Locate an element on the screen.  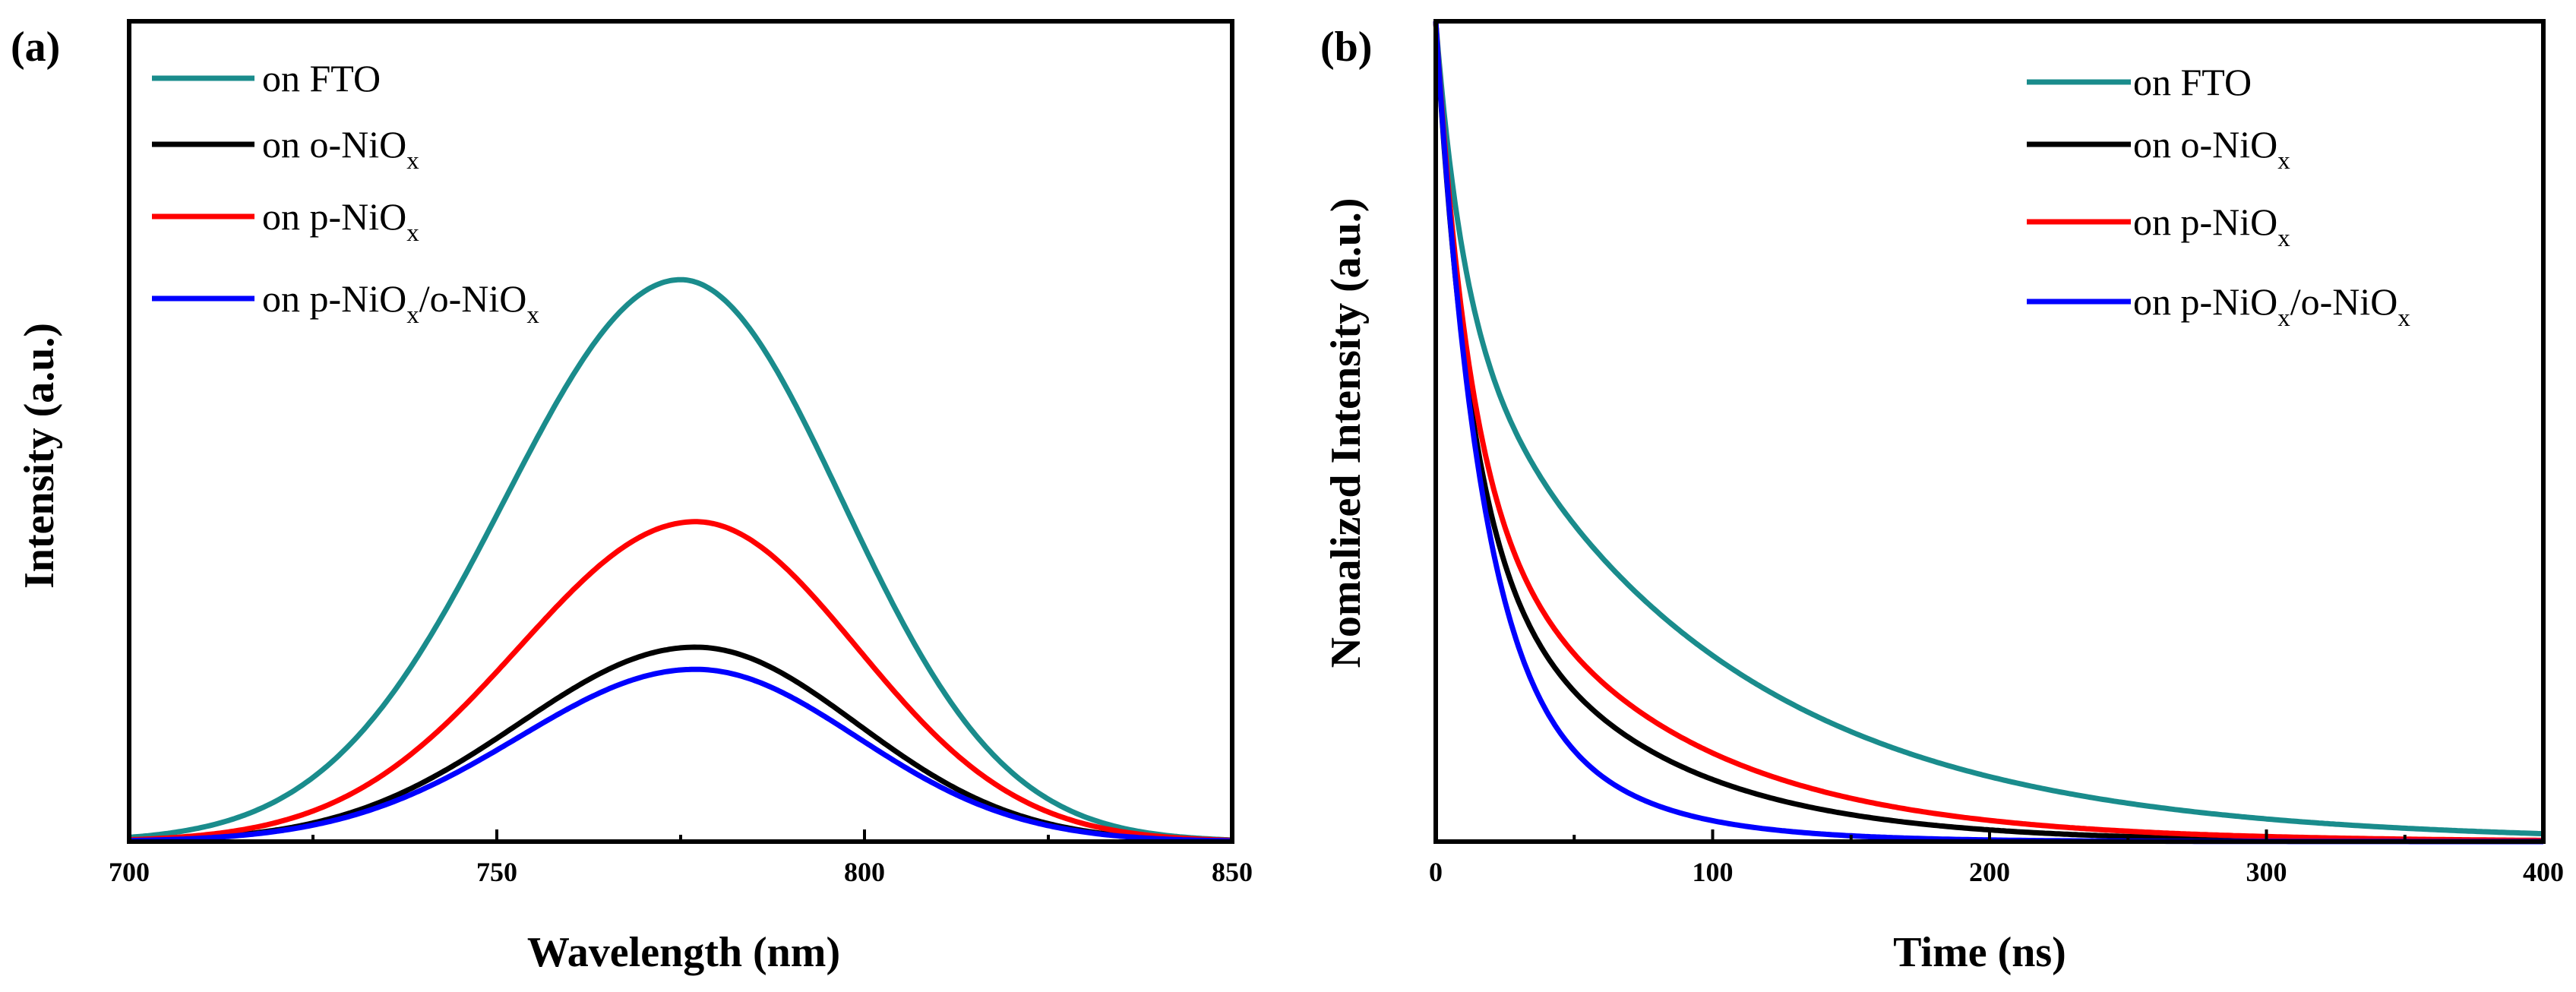
panel-a-series-on-p-niox-o-niox is located at coordinates (680, 755).